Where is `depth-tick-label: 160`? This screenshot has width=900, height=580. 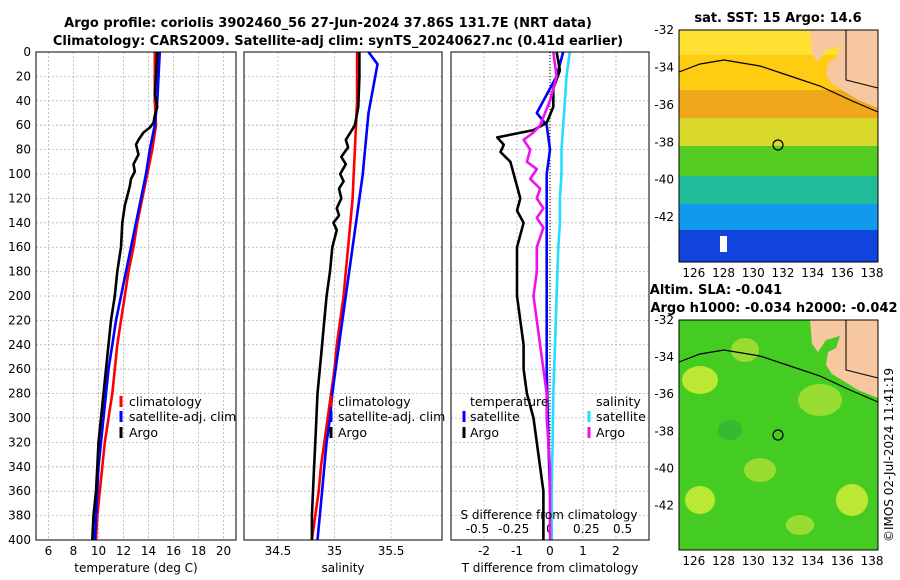
depth-tick-label: 160 is located at coordinates (19, 247).